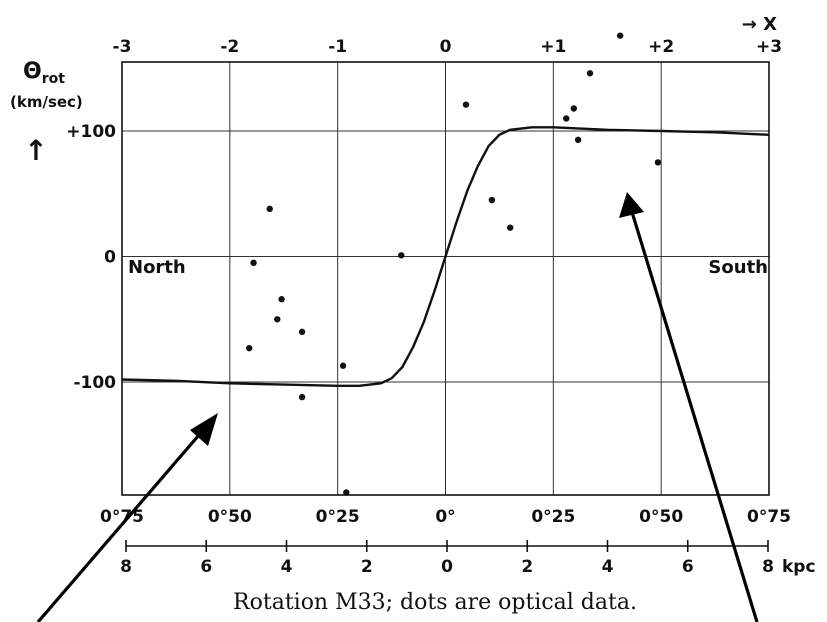 The width and height of the screenshot is (827, 622). What do you see at coordinates (91, 132) in the screenshot?
I see `y-tick-label: +100` at bounding box center [91, 132].